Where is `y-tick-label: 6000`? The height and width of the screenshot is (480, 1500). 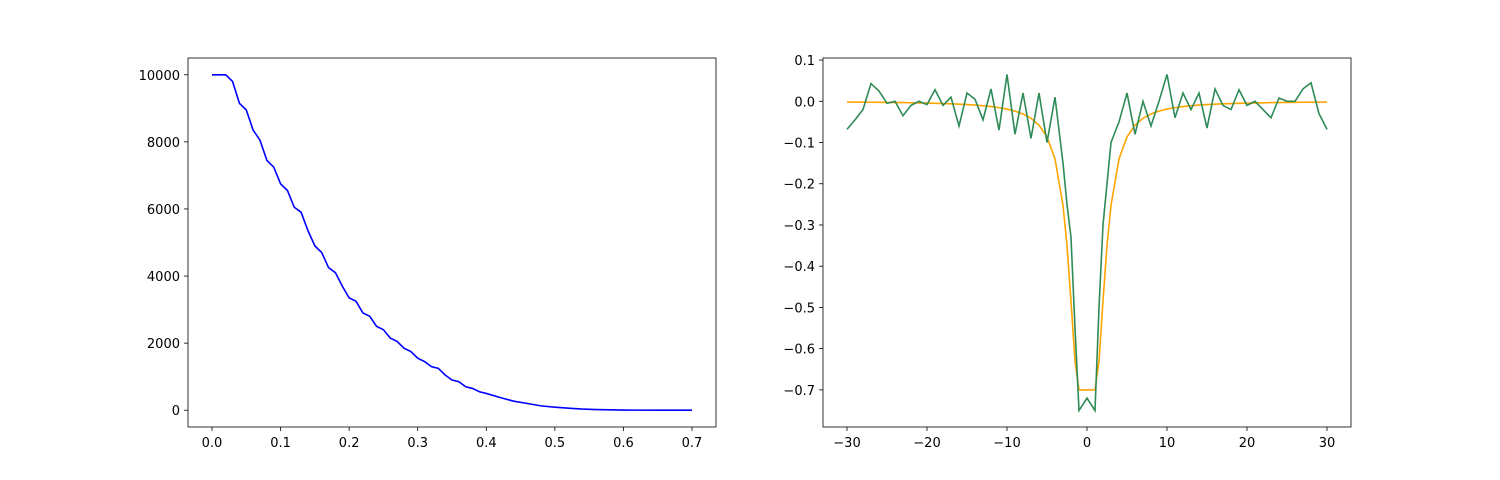
y-tick-label: 6000 is located at coordinates (163, 210).